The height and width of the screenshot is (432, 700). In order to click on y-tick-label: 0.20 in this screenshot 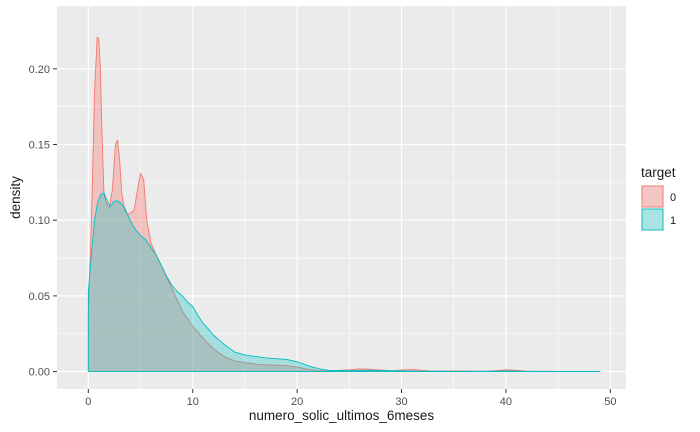, I will do `click(39, 70)`.